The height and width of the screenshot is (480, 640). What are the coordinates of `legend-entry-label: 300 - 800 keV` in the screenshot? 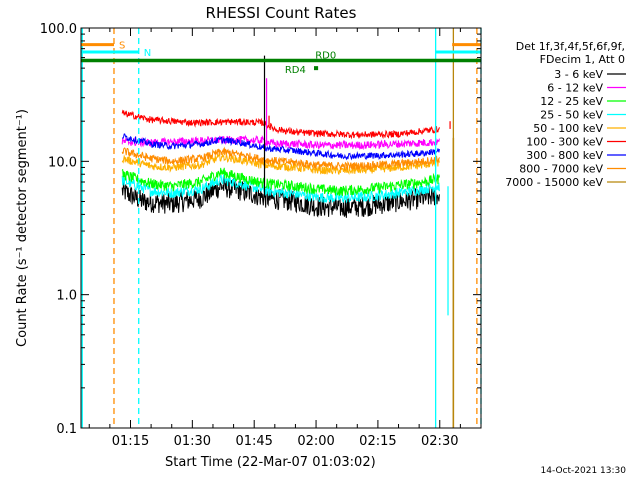 It's located at (564, 155).